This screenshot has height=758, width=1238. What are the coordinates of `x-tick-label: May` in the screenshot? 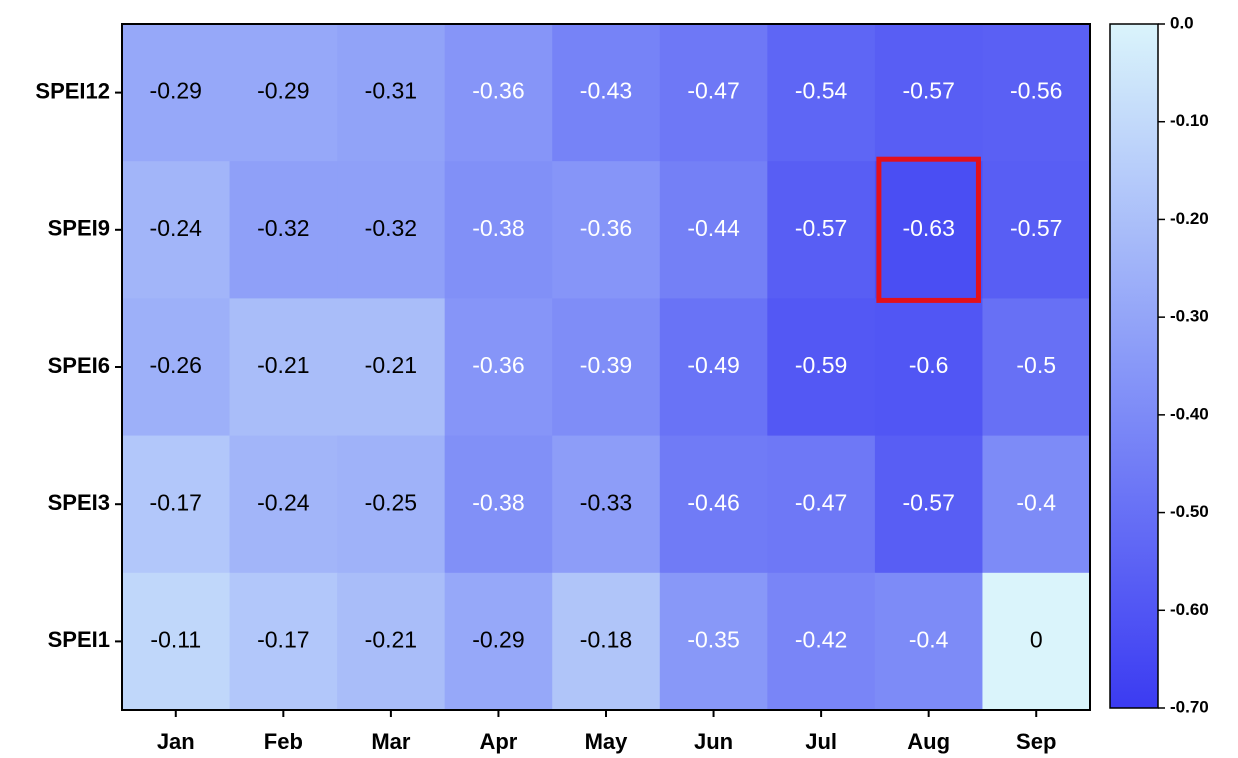 It's located at (607, 741).